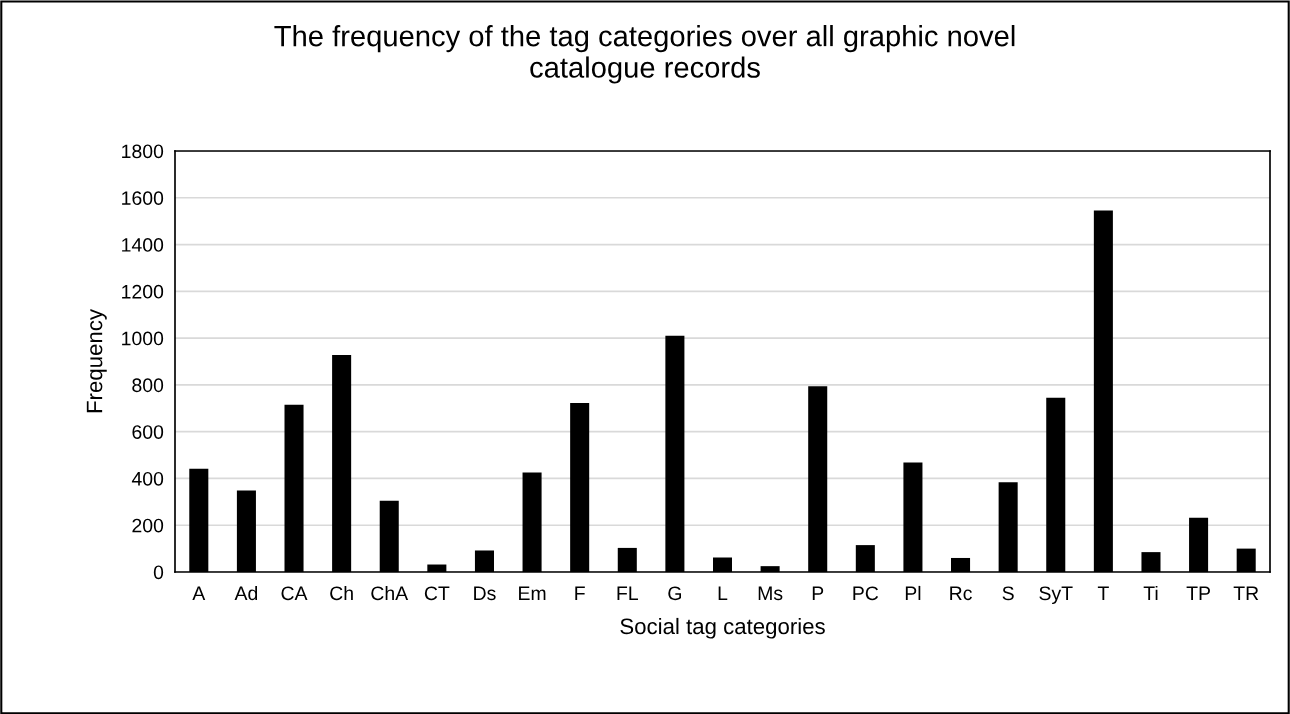 This screenshot has height=714, width=1290. I want to click on y-axis-title: Frequency, so click(96, 361).